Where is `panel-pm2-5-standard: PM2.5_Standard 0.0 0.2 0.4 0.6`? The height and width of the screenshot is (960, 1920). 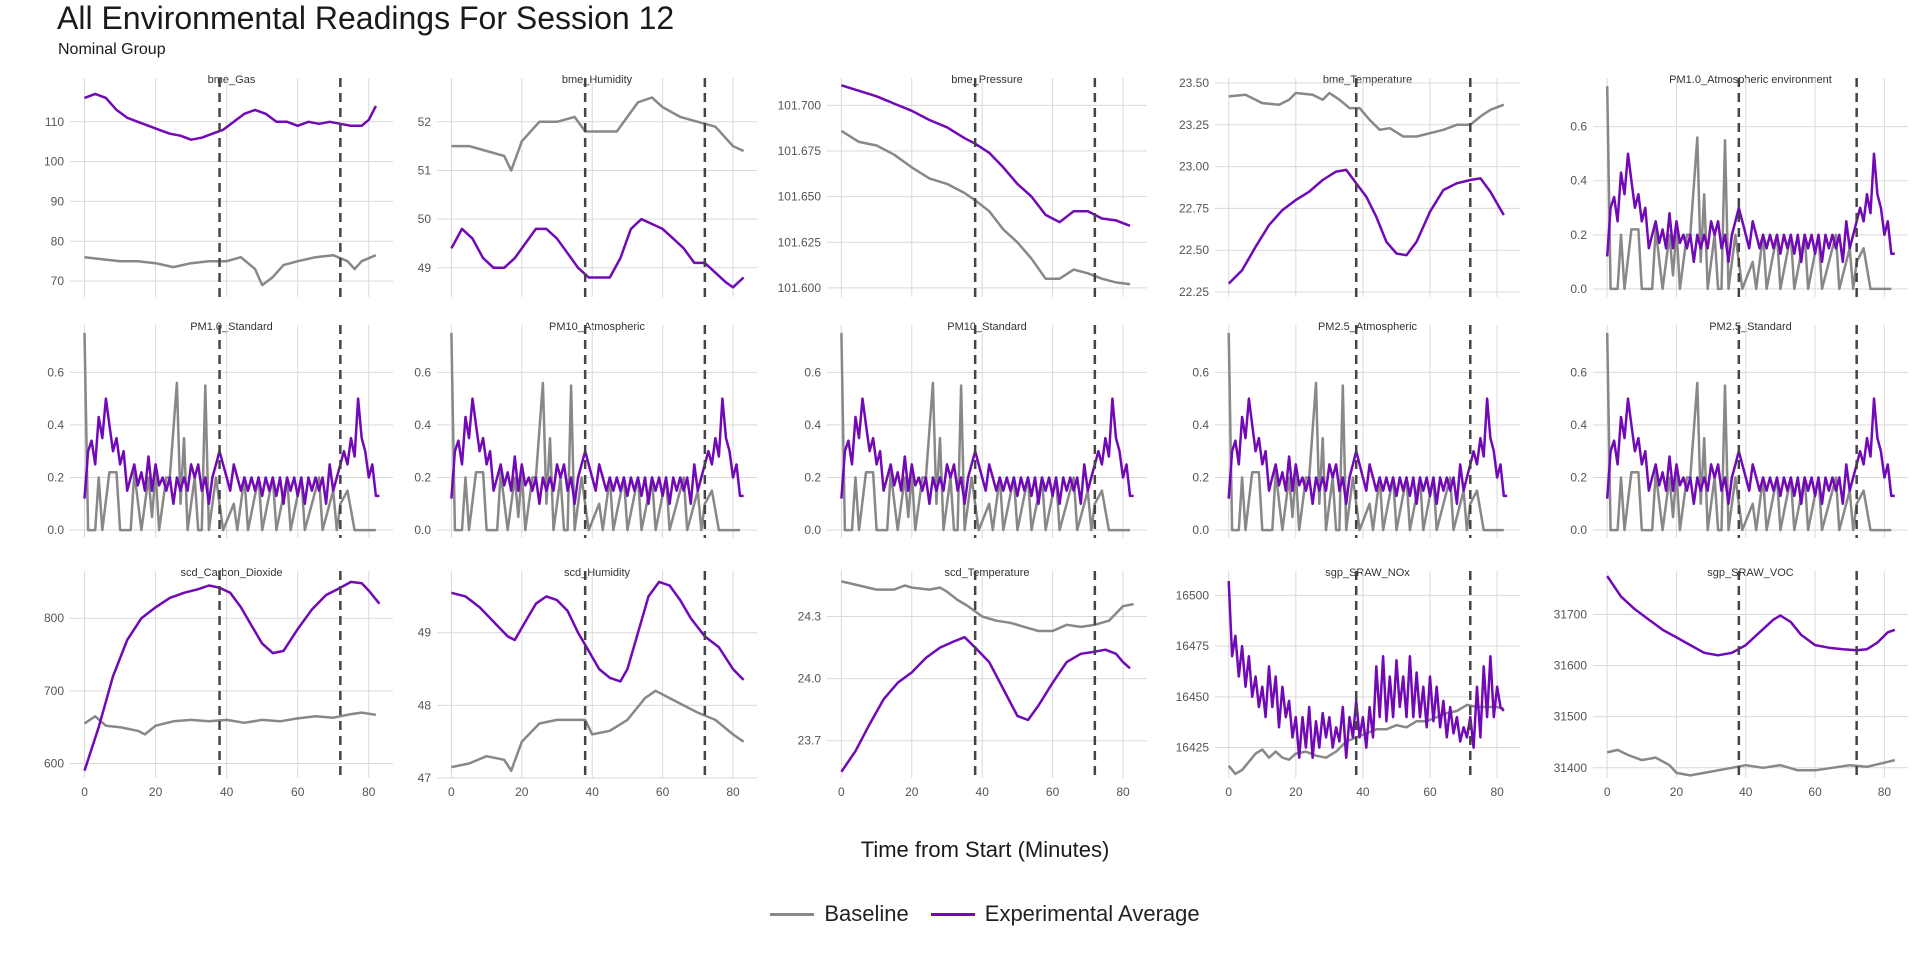
panel-pm2-5-standard: PM2.5_Standard 0.0 0.2 0.4 0.6 is located at coordinates (1739, 429).